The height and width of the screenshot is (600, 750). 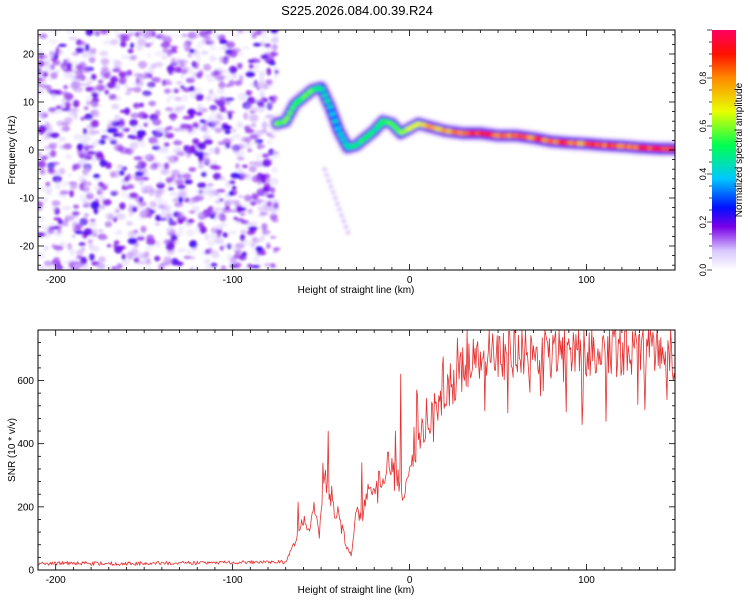 What do you see at coordinates (703, 222) in the screenshot?
I see `colorbar-tick-label: 0.2` at bounding box center [703, 222].